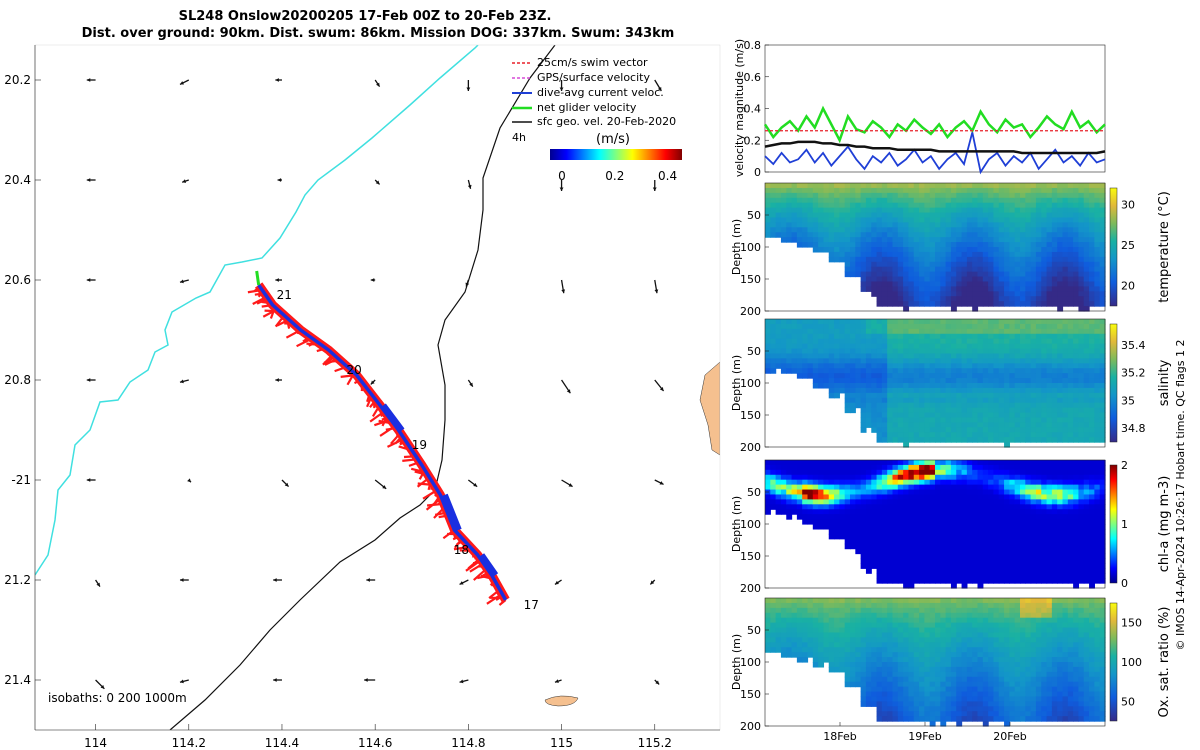 Image resolution: width=1200 pixels, height=750 pixels. Describe the element at coordinates (468, 89) in the screenshot. I see `geo-velocity-arrowhead` at that location.